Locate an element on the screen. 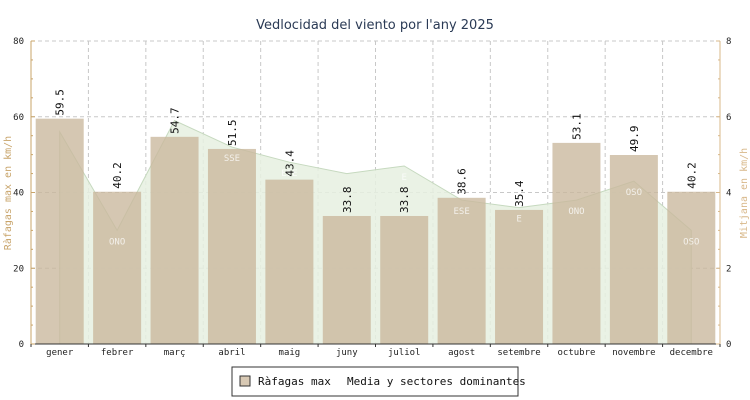  x-tick-label: octubre is located at coordinates (576, 353).